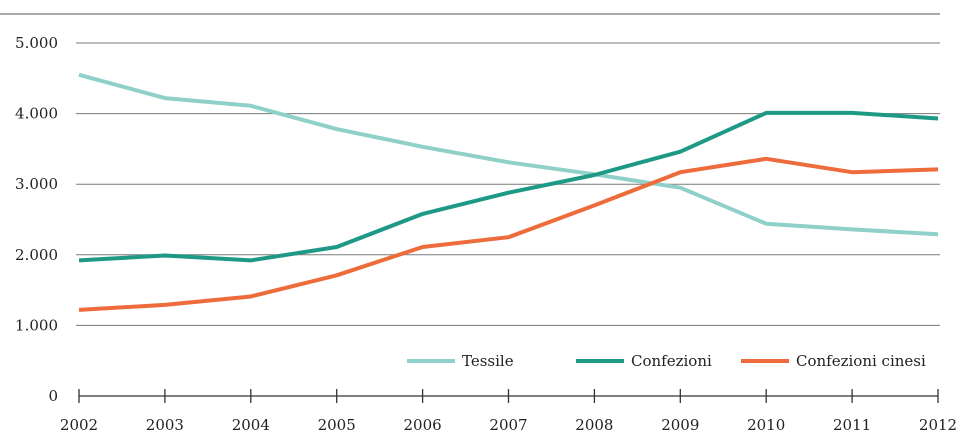  Describe the element at coordinates (508, 425) in the screenshot. I see `x-tick-label: 2007` at that location.